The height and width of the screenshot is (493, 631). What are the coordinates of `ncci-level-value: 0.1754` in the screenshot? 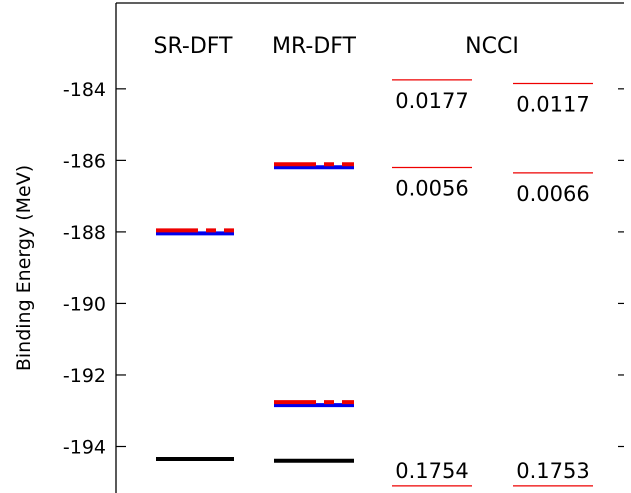 It's located at (431, 471).